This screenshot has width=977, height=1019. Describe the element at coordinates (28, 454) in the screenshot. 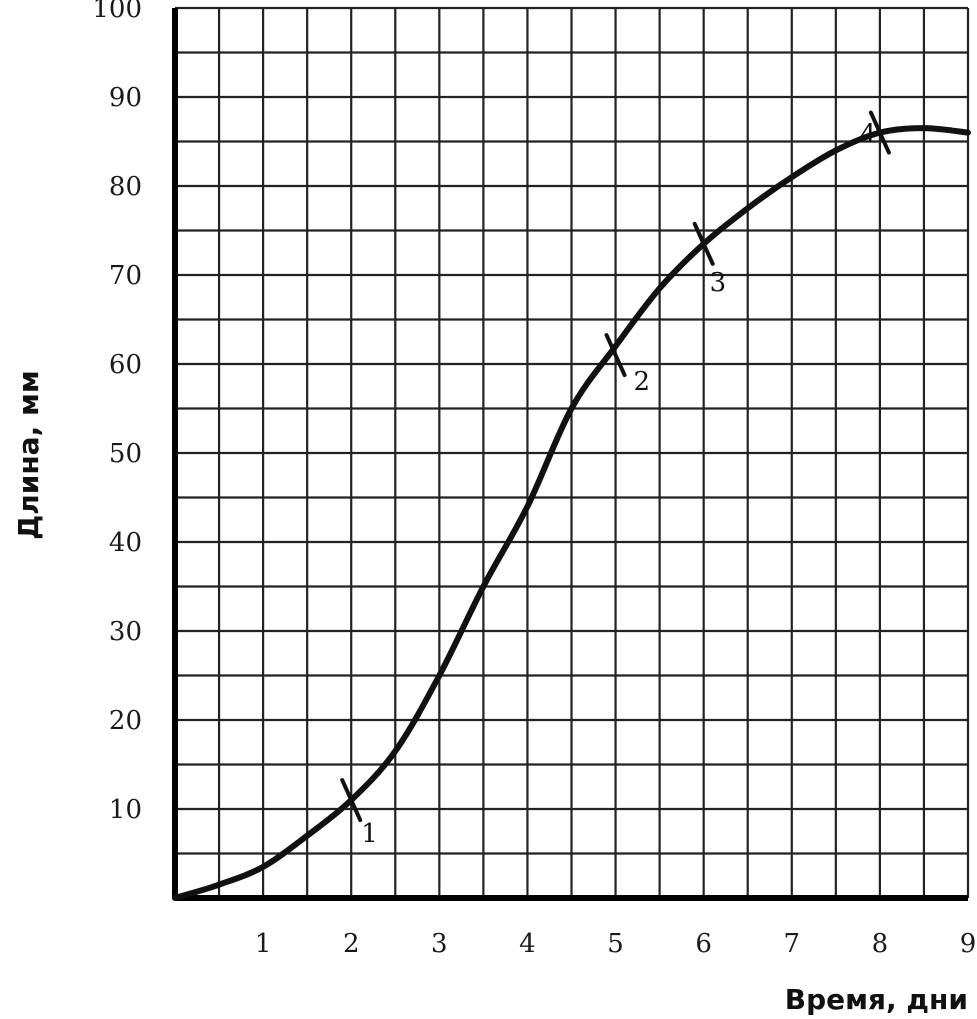

I see `y-axis-title: Длина, мм` at that location.